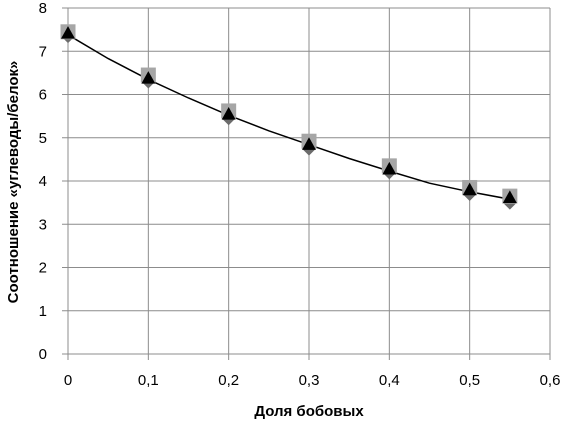 This screenshot has height=423, width=566. Describe the element at coordinates (43, 224) in the screenshot. I see `y-tick-label: 3` at that location.